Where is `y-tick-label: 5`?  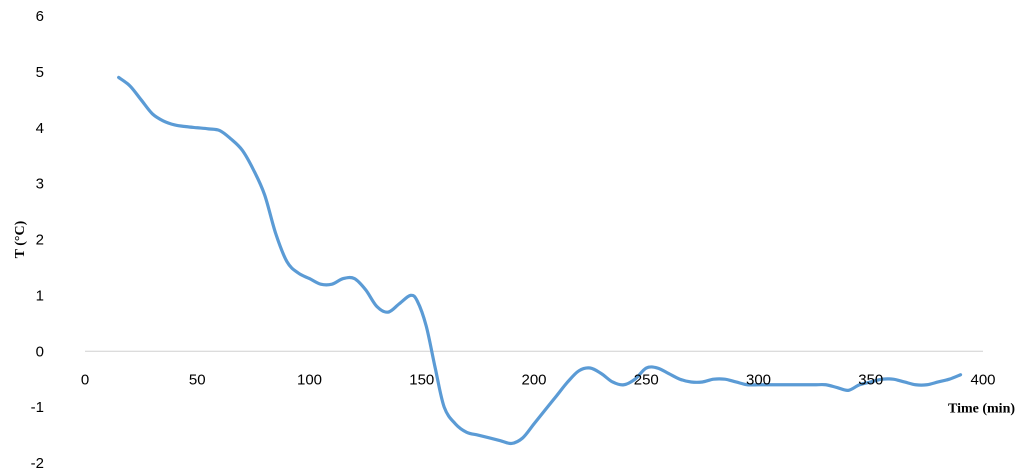
y-tick-label: 5 is located at coordinates (40, 72).